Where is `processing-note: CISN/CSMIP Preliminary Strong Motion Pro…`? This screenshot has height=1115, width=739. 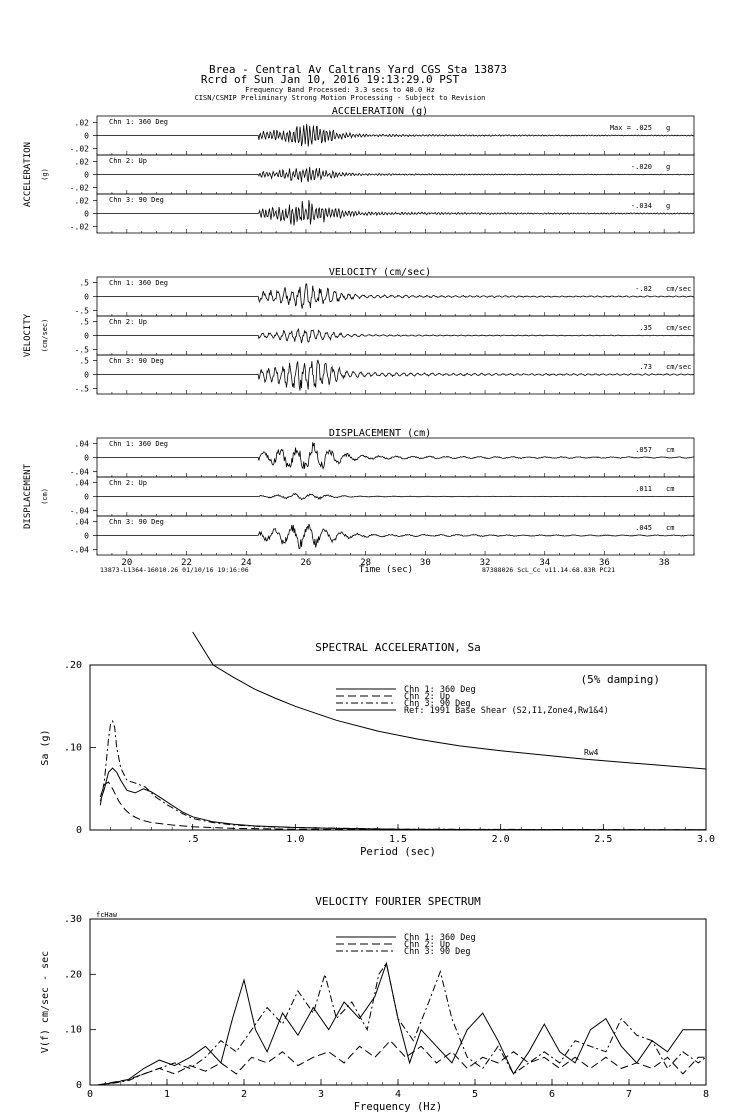
processing-note: CISN/CSMIP Preliminary Strong Motion Pro… is located at coordinates (340, 98).